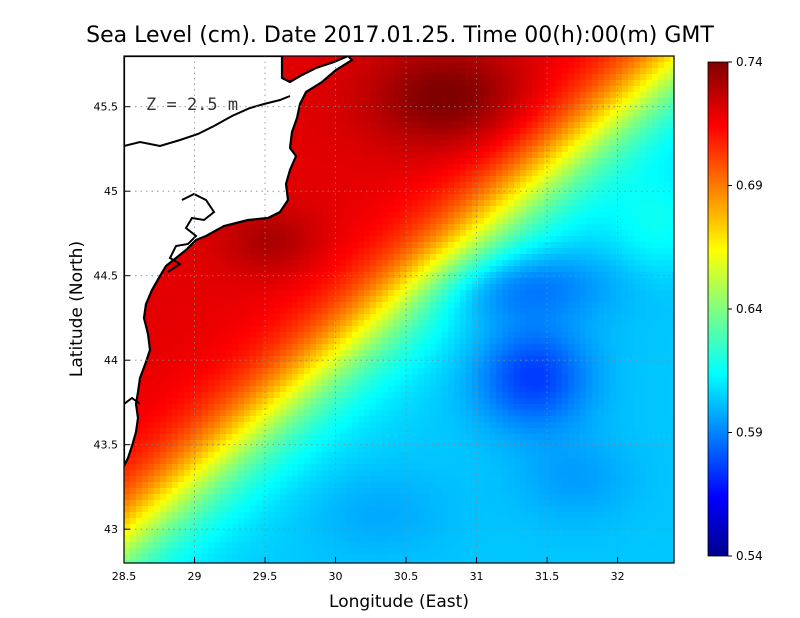  I want to click on y-tick-label: 43.5, so click(106, 445).